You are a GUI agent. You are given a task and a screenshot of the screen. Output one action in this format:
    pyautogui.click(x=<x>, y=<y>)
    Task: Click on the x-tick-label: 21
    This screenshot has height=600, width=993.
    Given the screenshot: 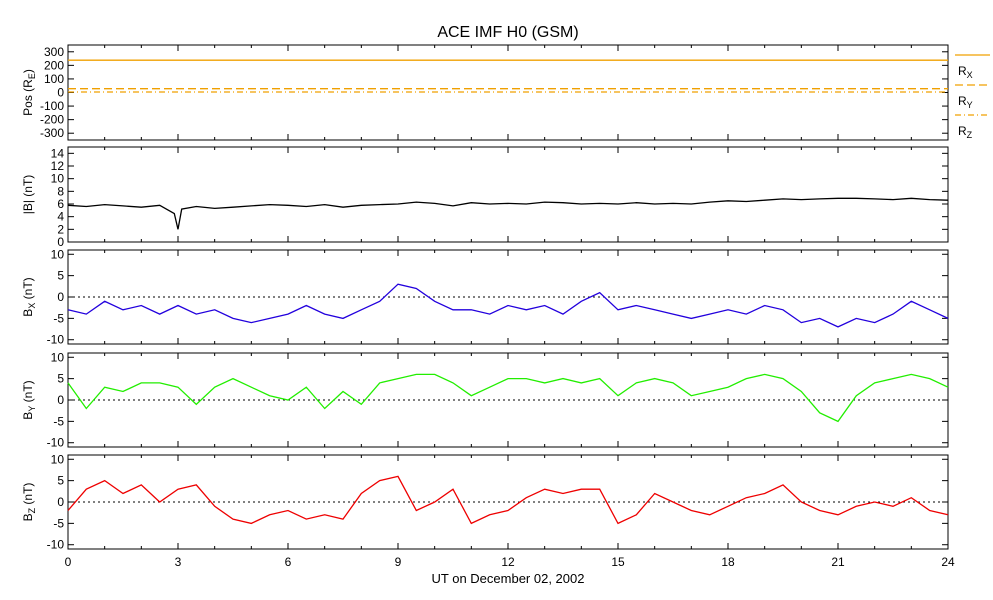 What is the action you would take?
    pyautogui.click(x=838, y=562)
    